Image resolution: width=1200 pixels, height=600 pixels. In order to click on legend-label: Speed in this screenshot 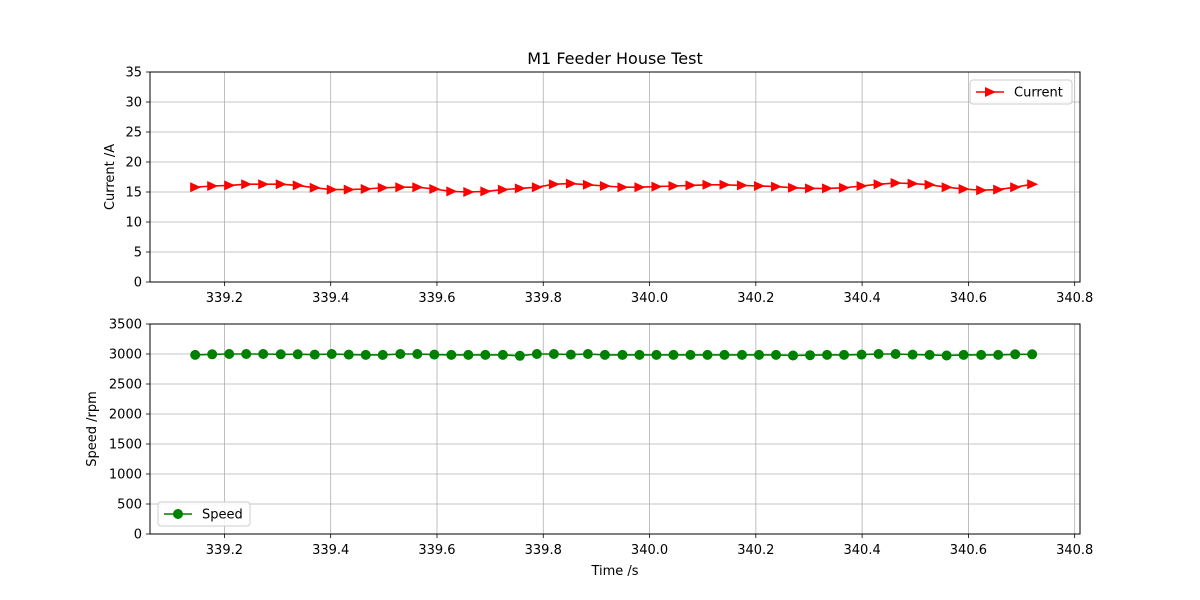, I will do `click(222, 515)`.